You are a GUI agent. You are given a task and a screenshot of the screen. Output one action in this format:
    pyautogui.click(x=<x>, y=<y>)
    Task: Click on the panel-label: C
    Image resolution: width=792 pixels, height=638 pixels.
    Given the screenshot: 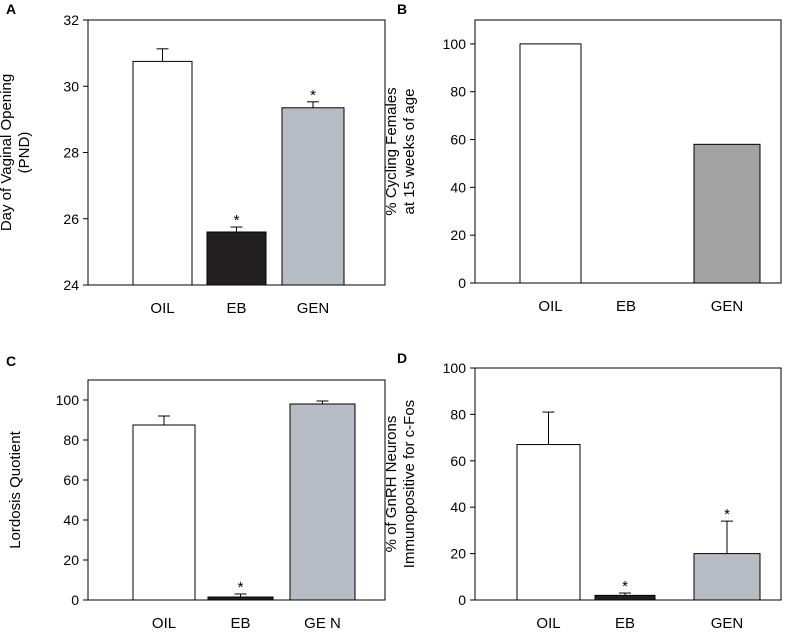 What is the action you would take?
    pyautogui.click(x=11, y=361)
    